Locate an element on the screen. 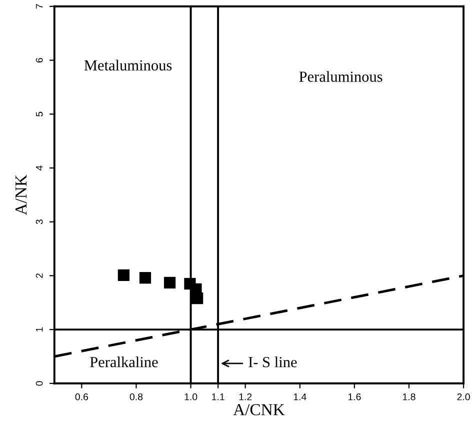 The height and width of the screenshot is (426, 473). y-axis-title: A/NK is located at coordinates (21, 195).